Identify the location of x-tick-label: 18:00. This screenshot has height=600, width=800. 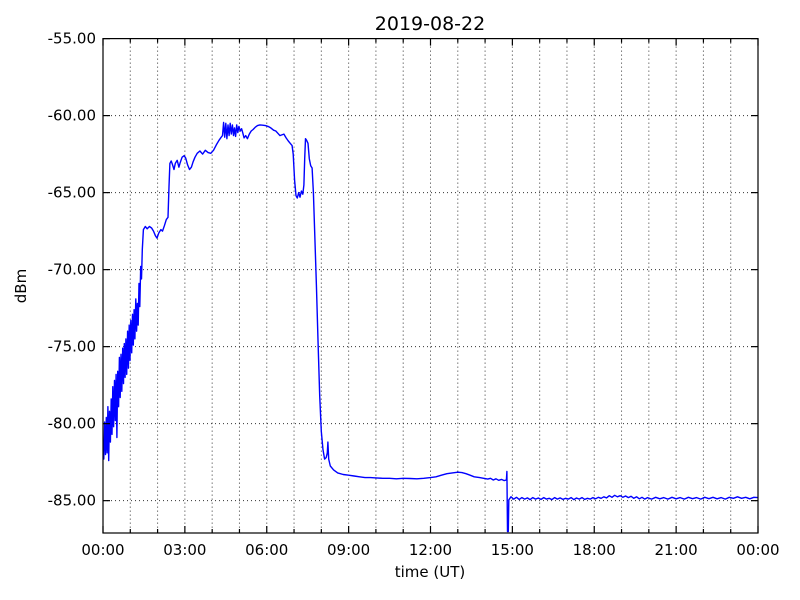
(594, 550).